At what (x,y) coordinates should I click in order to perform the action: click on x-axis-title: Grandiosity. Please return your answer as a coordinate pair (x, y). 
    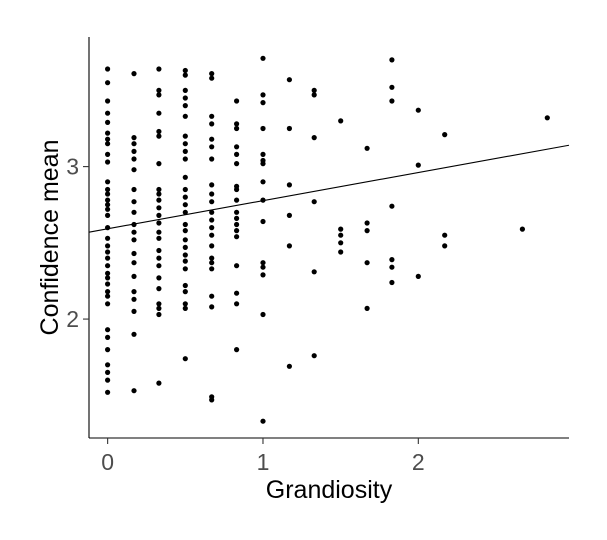
    Looking at the image, I should click on (329, 490).